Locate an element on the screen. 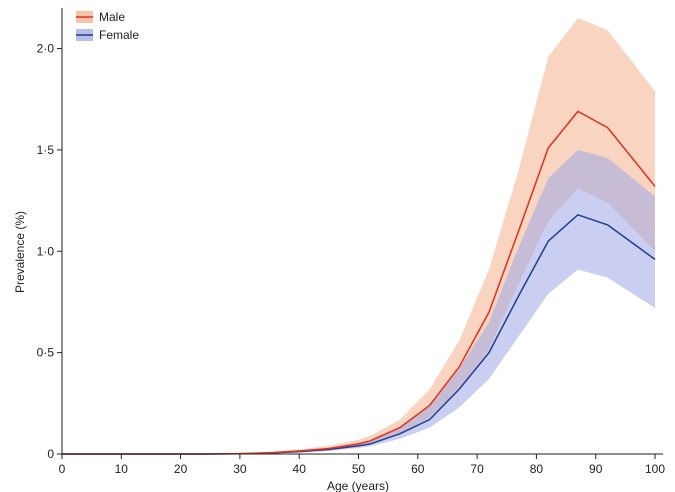  x-tick-label: 0 is located at coordinates (62, 469).